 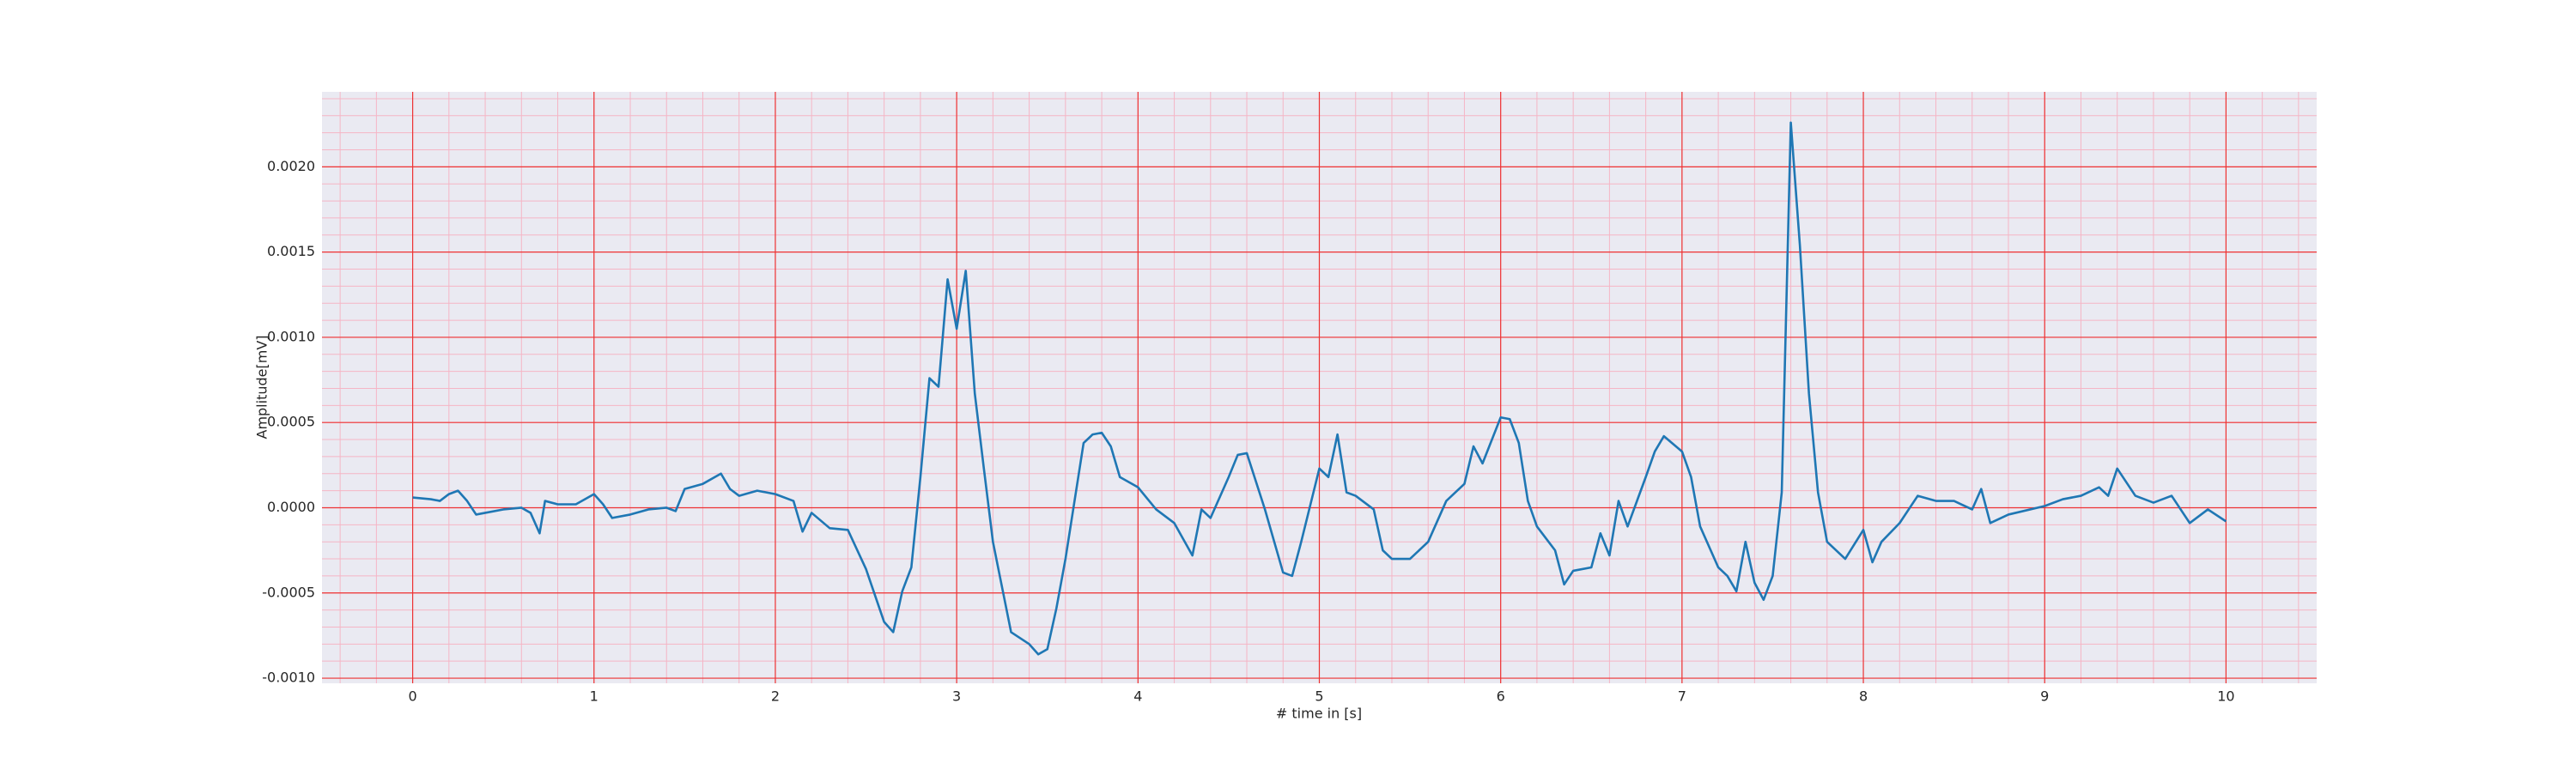 I want to click on y-tick-label: 0.0000, so click(x=291, y=507).